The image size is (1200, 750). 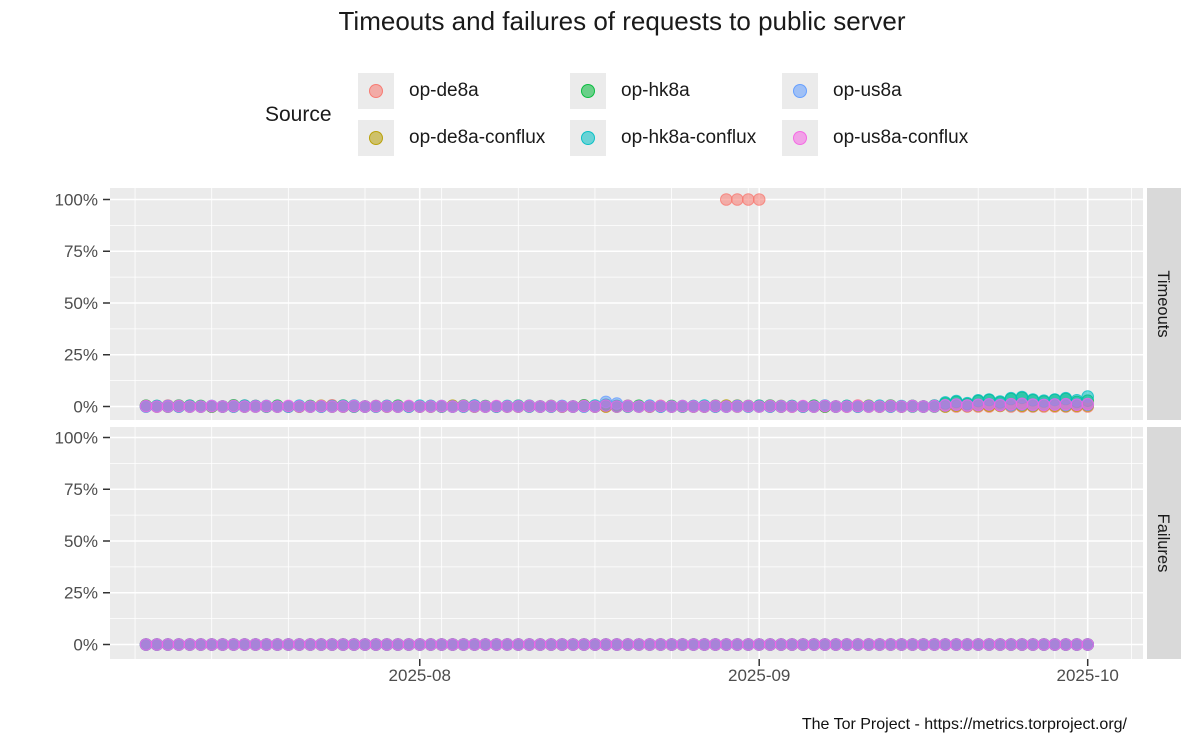 What do you see at coordinates (81, 593) in the screenshot?
I see `y-tick-label: 25%` at bounding box center [81, 593].